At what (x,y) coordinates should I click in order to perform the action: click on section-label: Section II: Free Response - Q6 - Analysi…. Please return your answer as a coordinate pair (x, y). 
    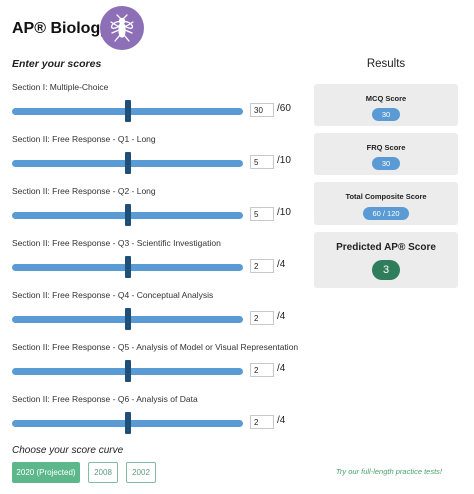
    Looking at the image, I should click on (105, 399).